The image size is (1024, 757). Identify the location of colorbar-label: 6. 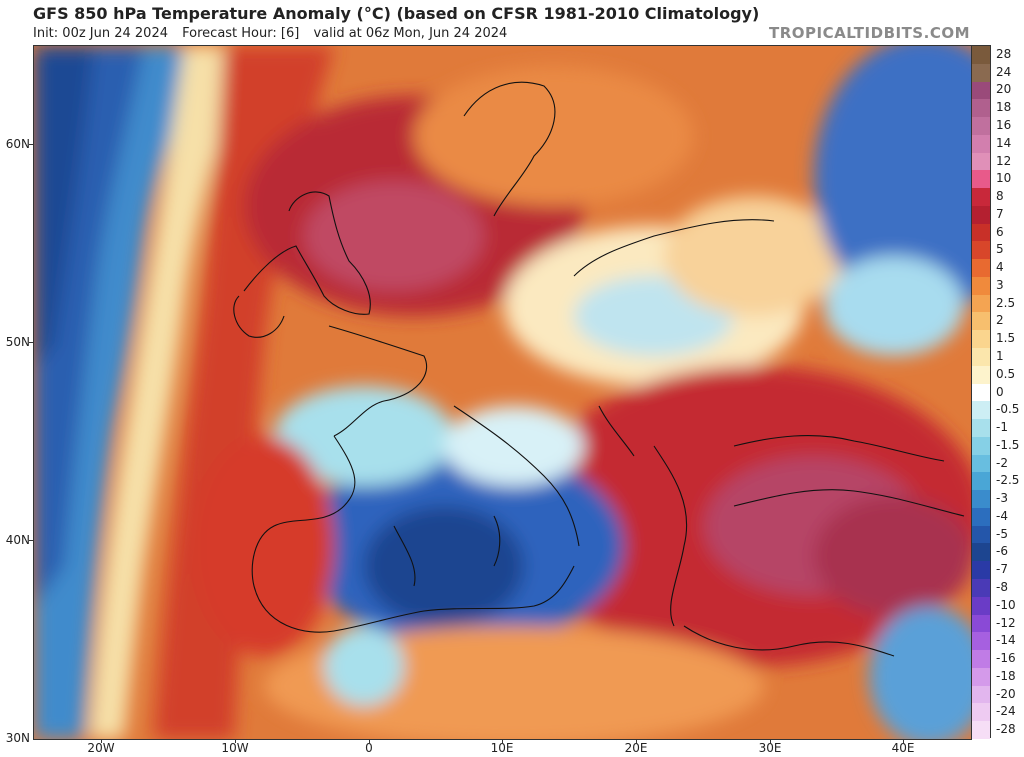
(1000, 231).